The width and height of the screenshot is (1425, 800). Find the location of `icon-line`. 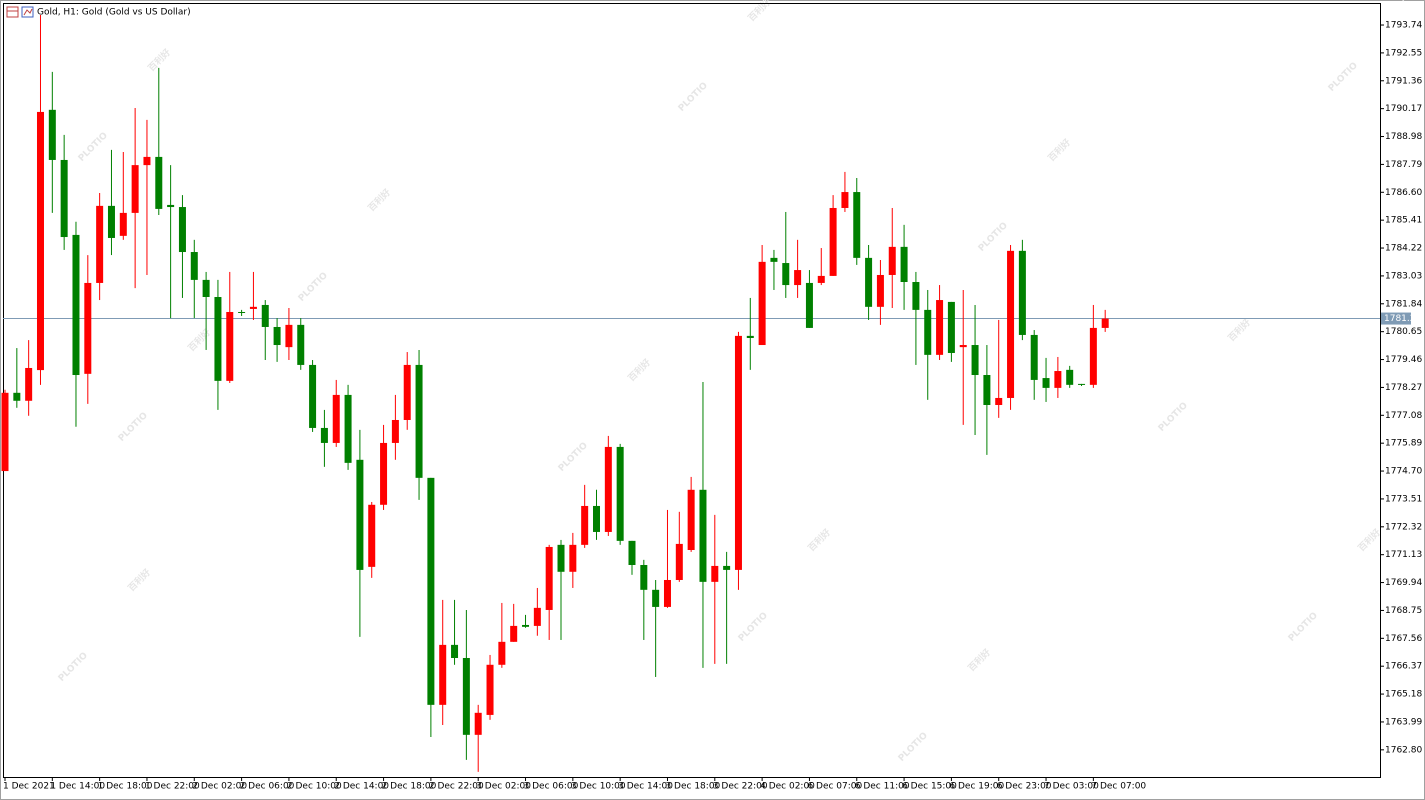

icon-line is located at coordinates (28, 12).